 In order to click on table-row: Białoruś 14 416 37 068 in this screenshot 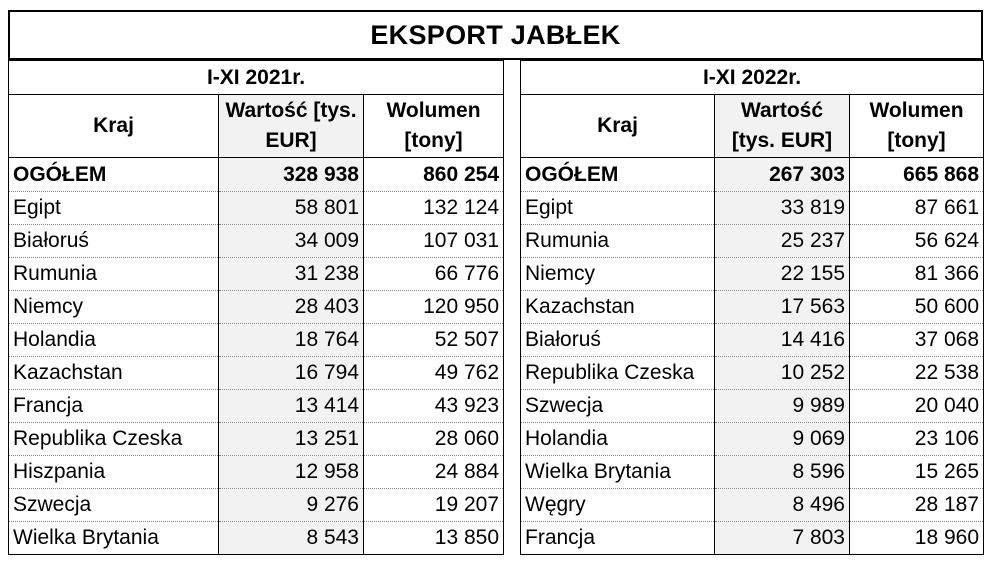, I will do `click(752, 340)`.